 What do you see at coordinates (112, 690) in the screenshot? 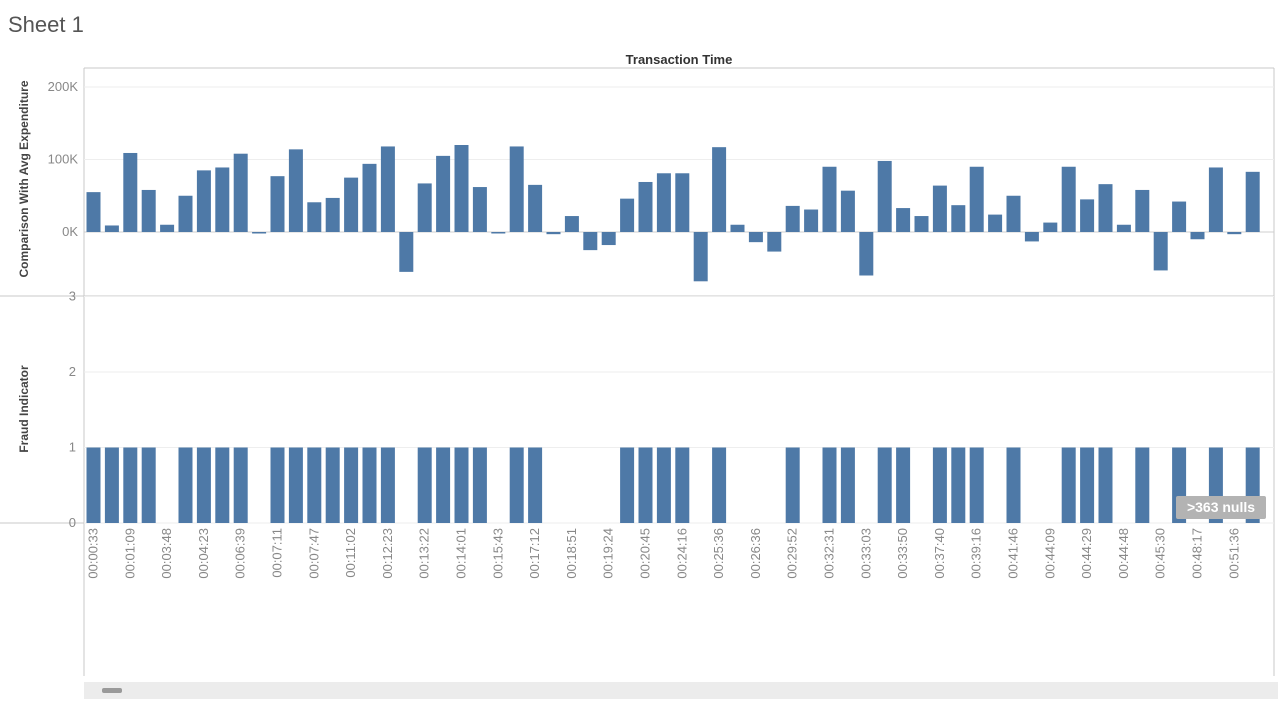
I see `scrollbar-thumb` at bounding box center [112, 690].